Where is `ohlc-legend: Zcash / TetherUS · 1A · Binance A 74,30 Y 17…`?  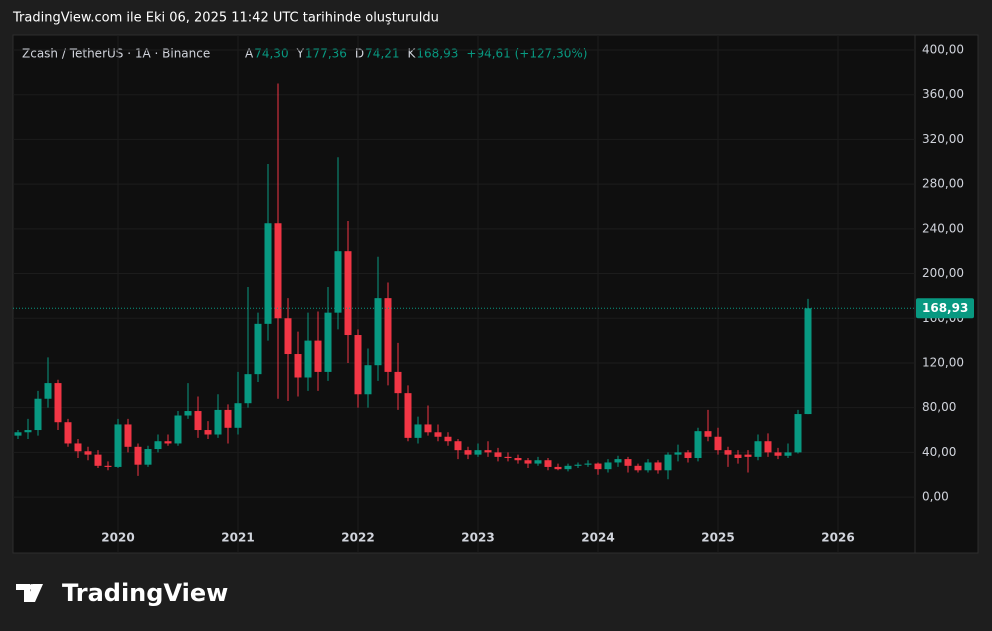 ohlc-legend: Zcash / TetherUS · 1A · Binance A 74,30 Y 17… is located at coordinates (304, 54).